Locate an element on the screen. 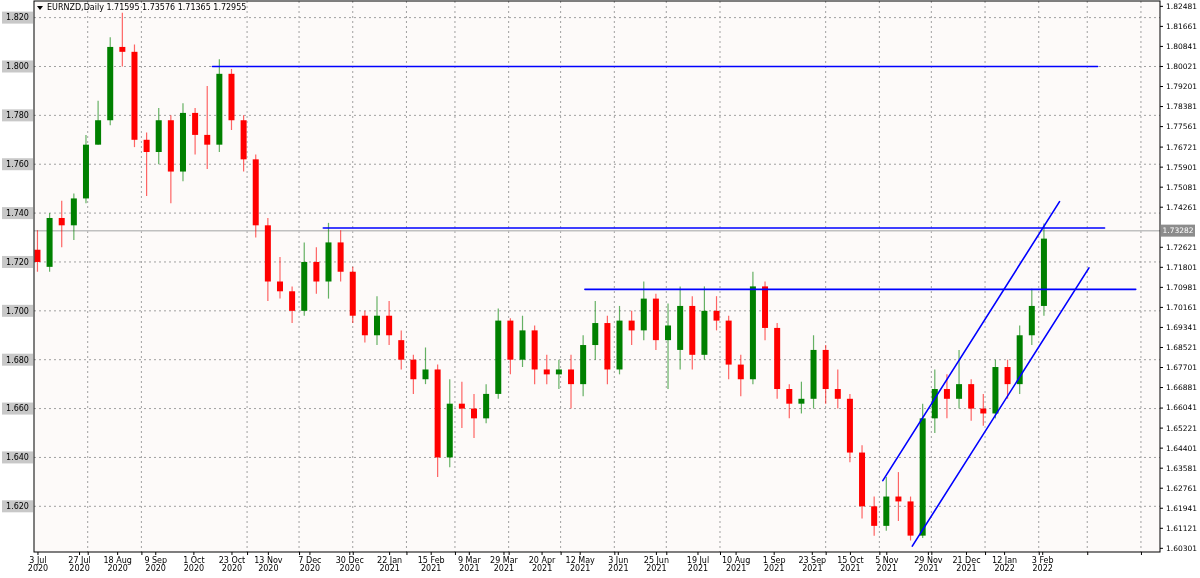 Image resolution: width=1200 pixels, height=578 pixels. x-tick-label: 19 Jul 2021 is located at coordinates (698, 564).